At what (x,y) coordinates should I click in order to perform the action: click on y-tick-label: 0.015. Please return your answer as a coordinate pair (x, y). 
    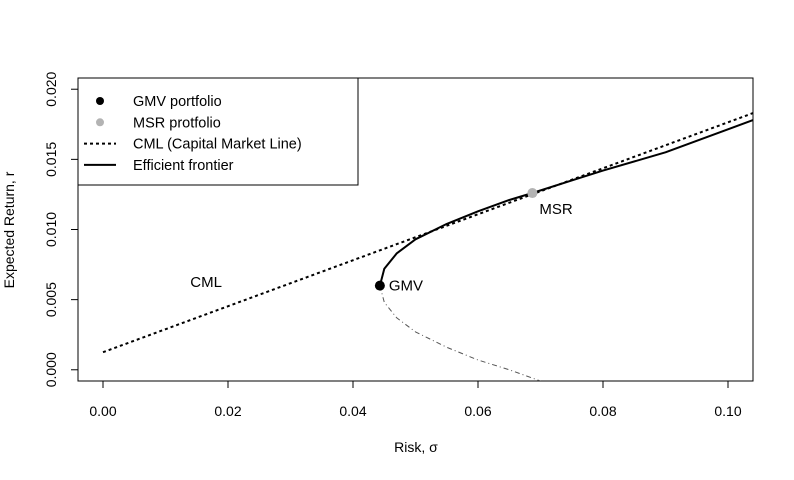
    Looking at the image, I should click on (51, 159).